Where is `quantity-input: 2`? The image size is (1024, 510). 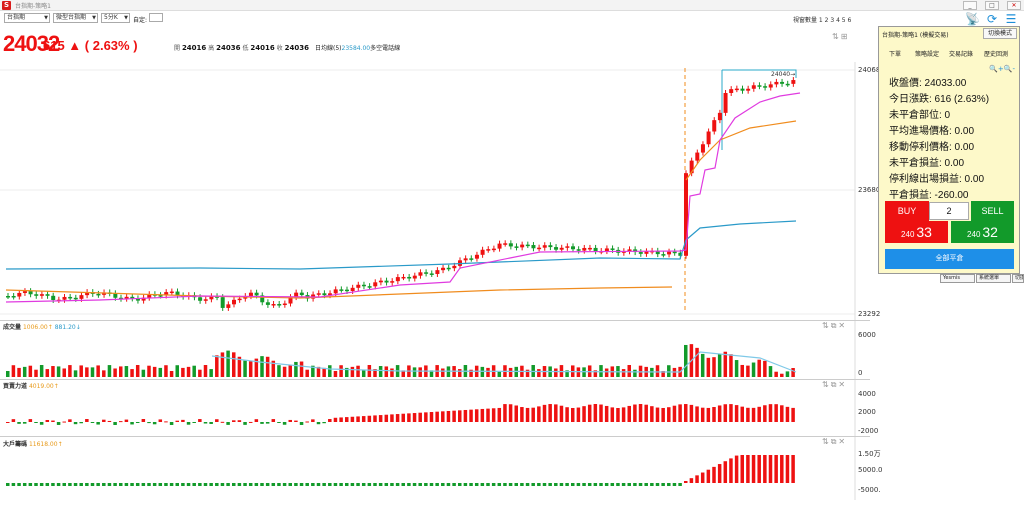 quantity-input: 2 is located at coordinates (949, 211).